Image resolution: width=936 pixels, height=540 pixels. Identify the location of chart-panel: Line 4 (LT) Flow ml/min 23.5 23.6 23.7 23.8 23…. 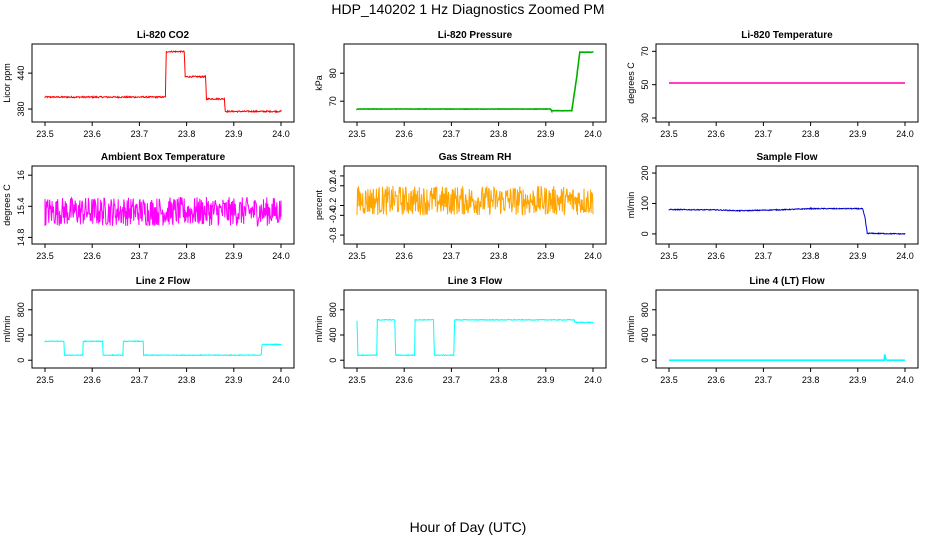
(772, 330).